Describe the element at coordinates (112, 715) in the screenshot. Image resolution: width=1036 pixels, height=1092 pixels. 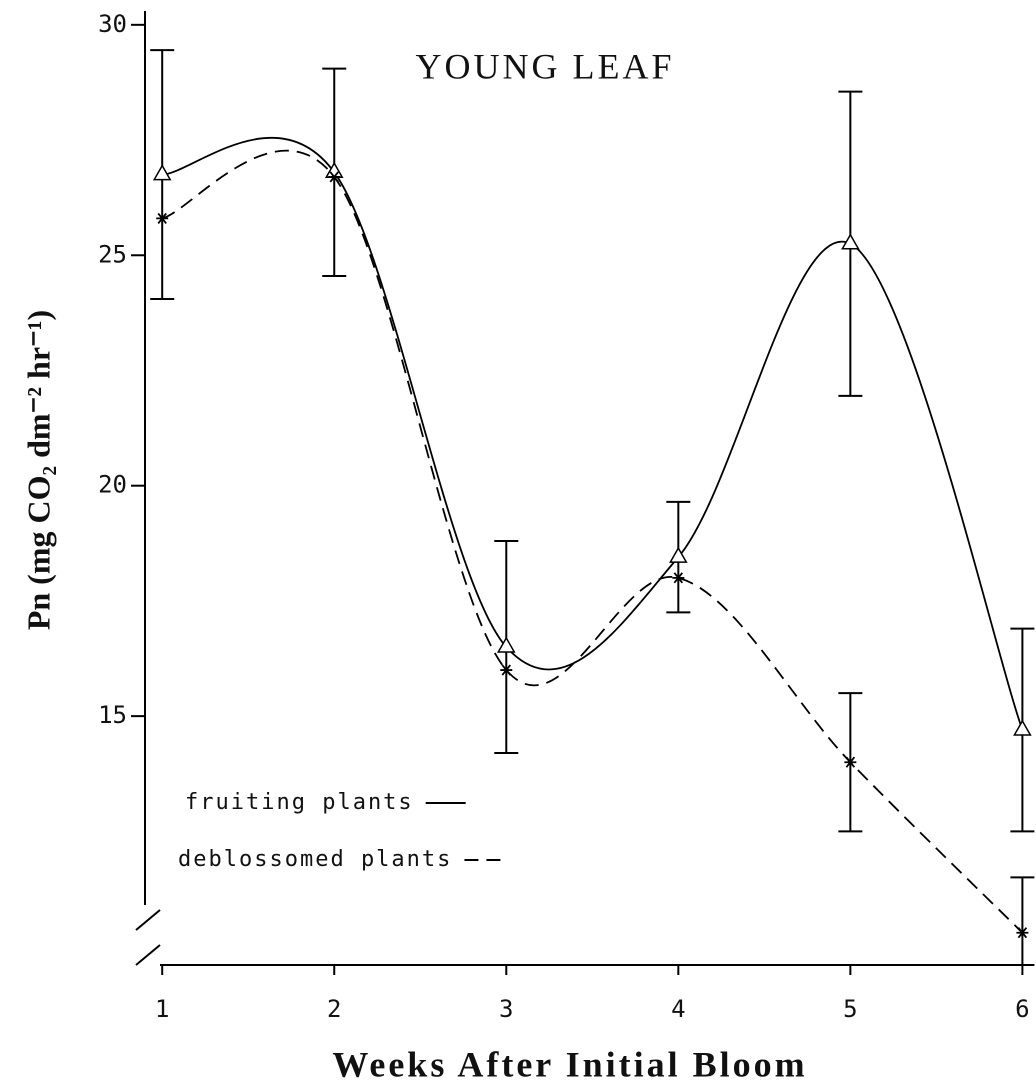
I see `y-tick-label: 15` at that location.